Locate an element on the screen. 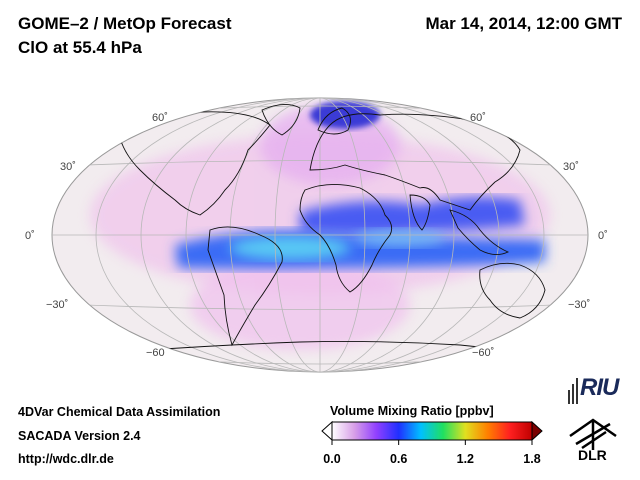  coastline-north-america is located at coordinates (195, 163).